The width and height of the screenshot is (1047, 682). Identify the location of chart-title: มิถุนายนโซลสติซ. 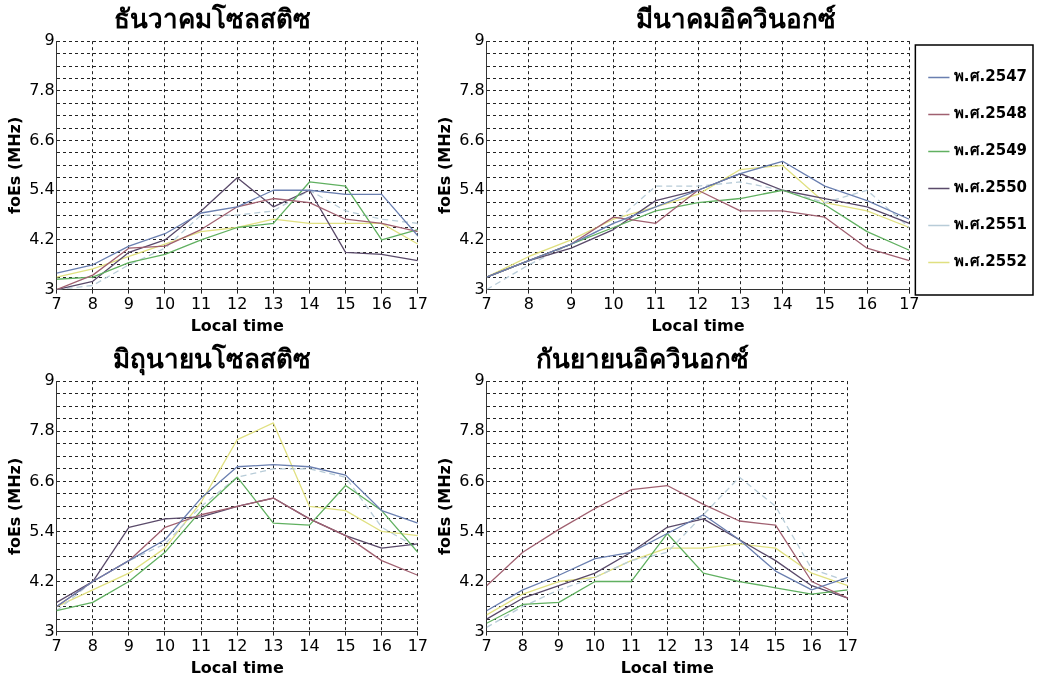
(212, 360).